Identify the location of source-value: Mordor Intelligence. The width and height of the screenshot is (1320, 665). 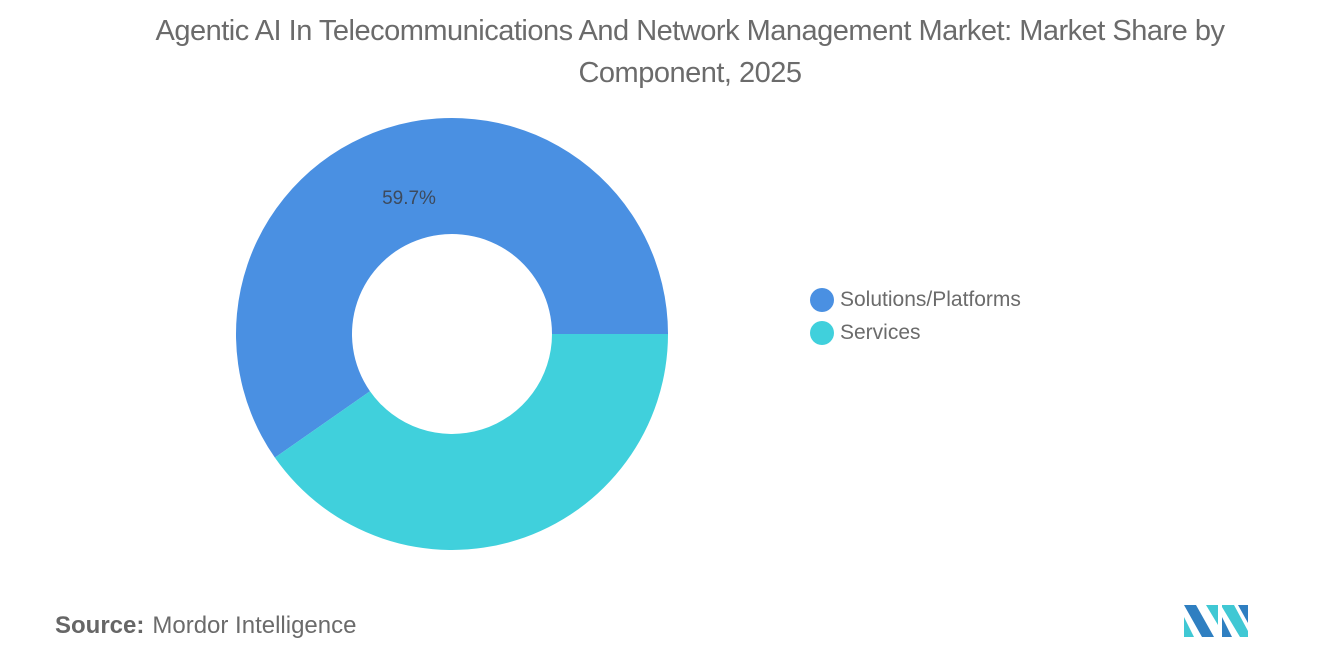
(254, 625).